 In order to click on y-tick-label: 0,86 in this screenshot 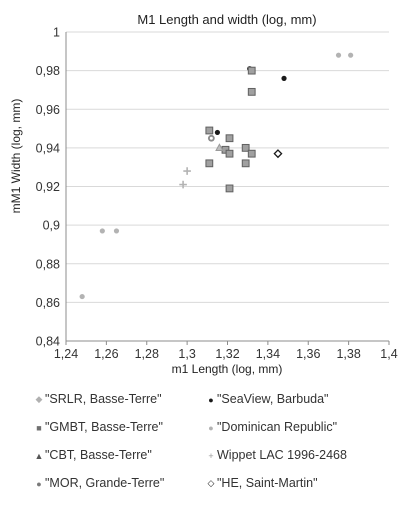, I will do `click(48, 303)`.